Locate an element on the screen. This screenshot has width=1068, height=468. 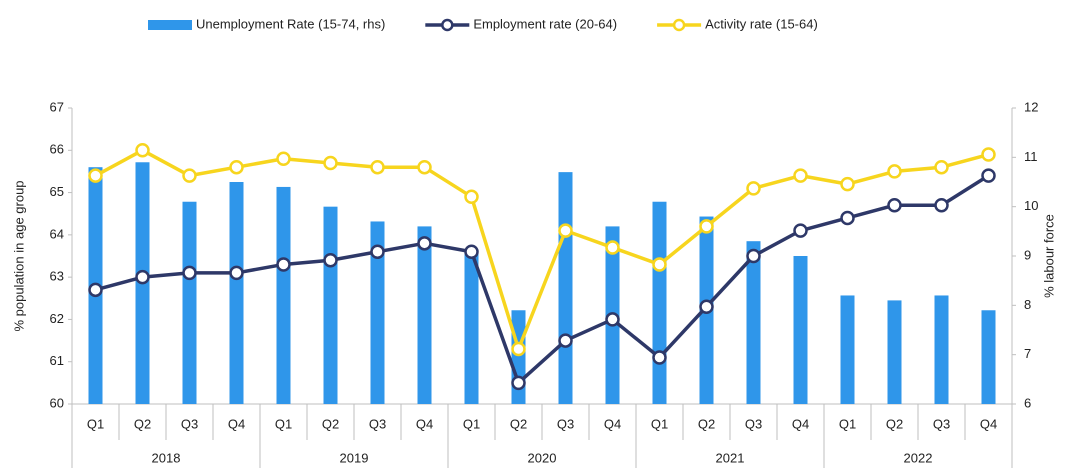
y-tick-label: 66 is located at coordinates (57, 149).